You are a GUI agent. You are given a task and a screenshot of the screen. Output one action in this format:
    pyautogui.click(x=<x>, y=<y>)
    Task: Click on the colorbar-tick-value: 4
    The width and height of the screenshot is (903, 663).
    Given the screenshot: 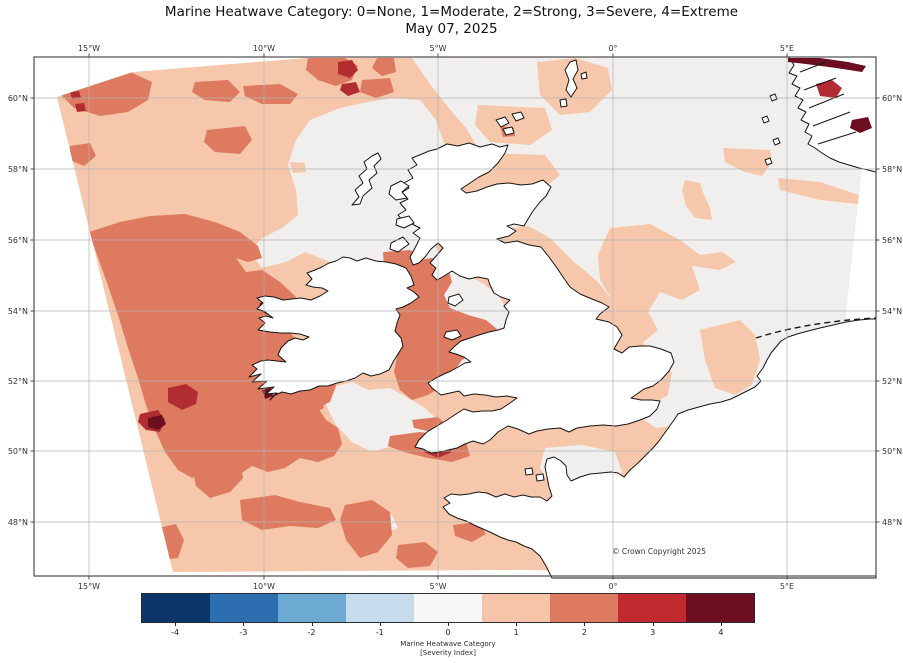 What is the action you would take?
    pyautogui.click(x=721, y=632)
    